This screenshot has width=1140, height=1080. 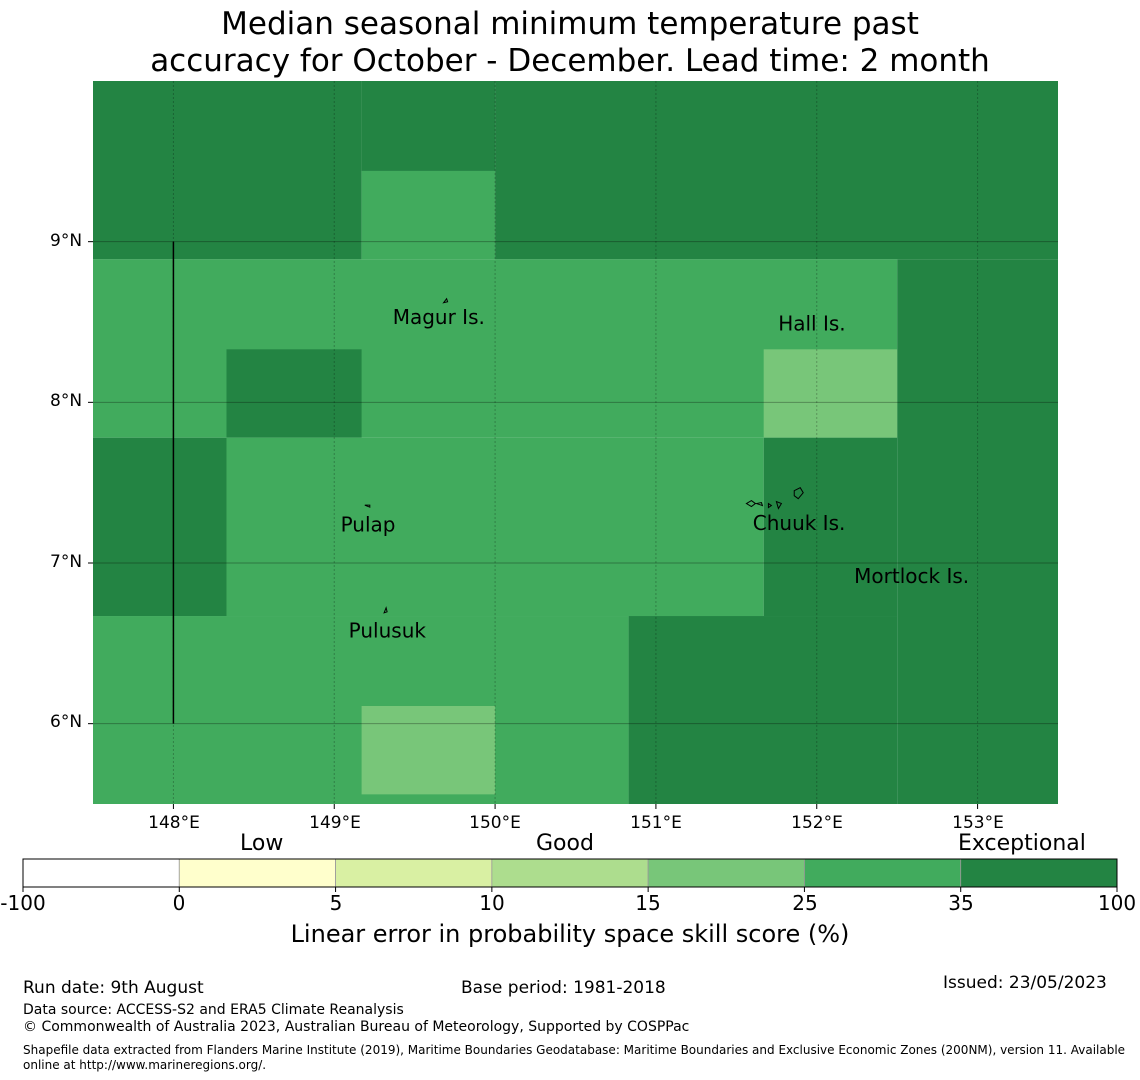 I want to click on lat-label-6n: 6°N, so click(x=66, y=722).